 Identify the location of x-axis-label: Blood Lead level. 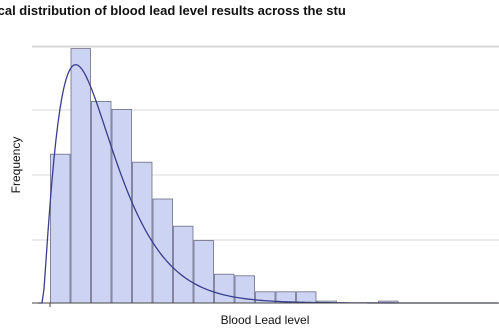
(265, 320).